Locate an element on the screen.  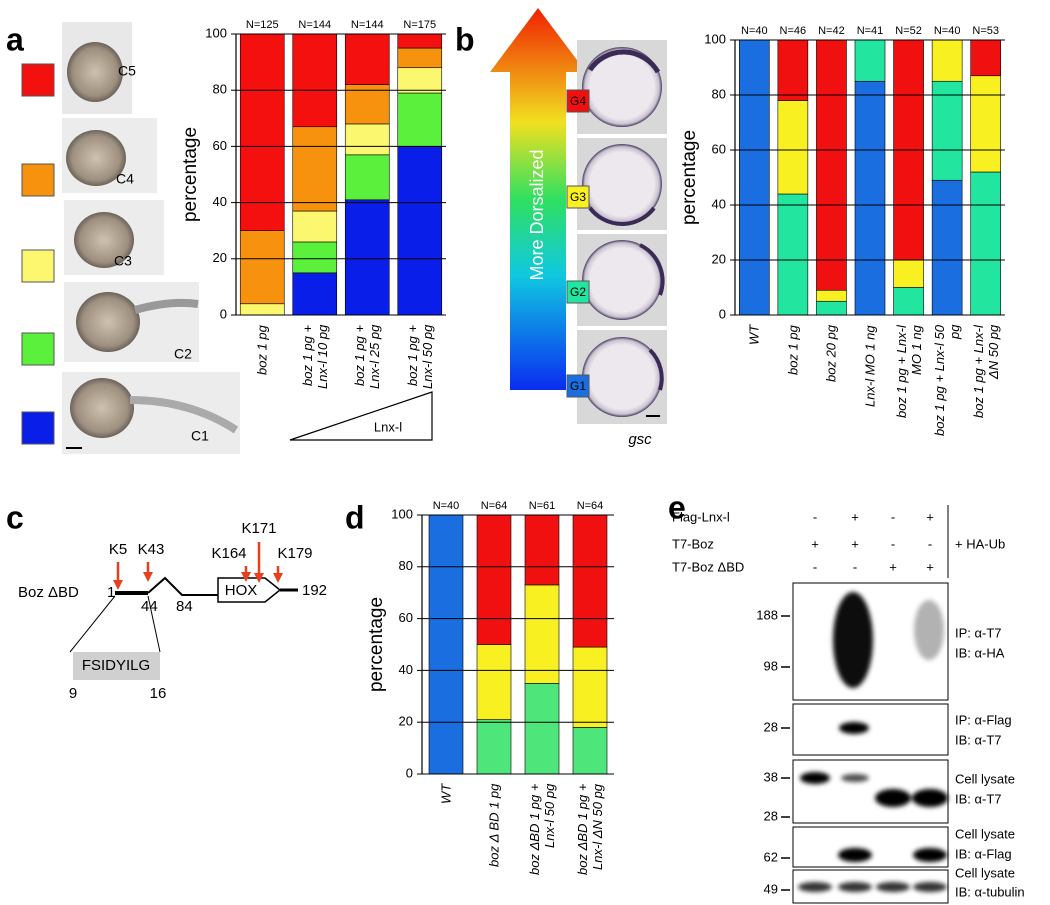
legend-label: C1 is located at coordinates (200, 436).